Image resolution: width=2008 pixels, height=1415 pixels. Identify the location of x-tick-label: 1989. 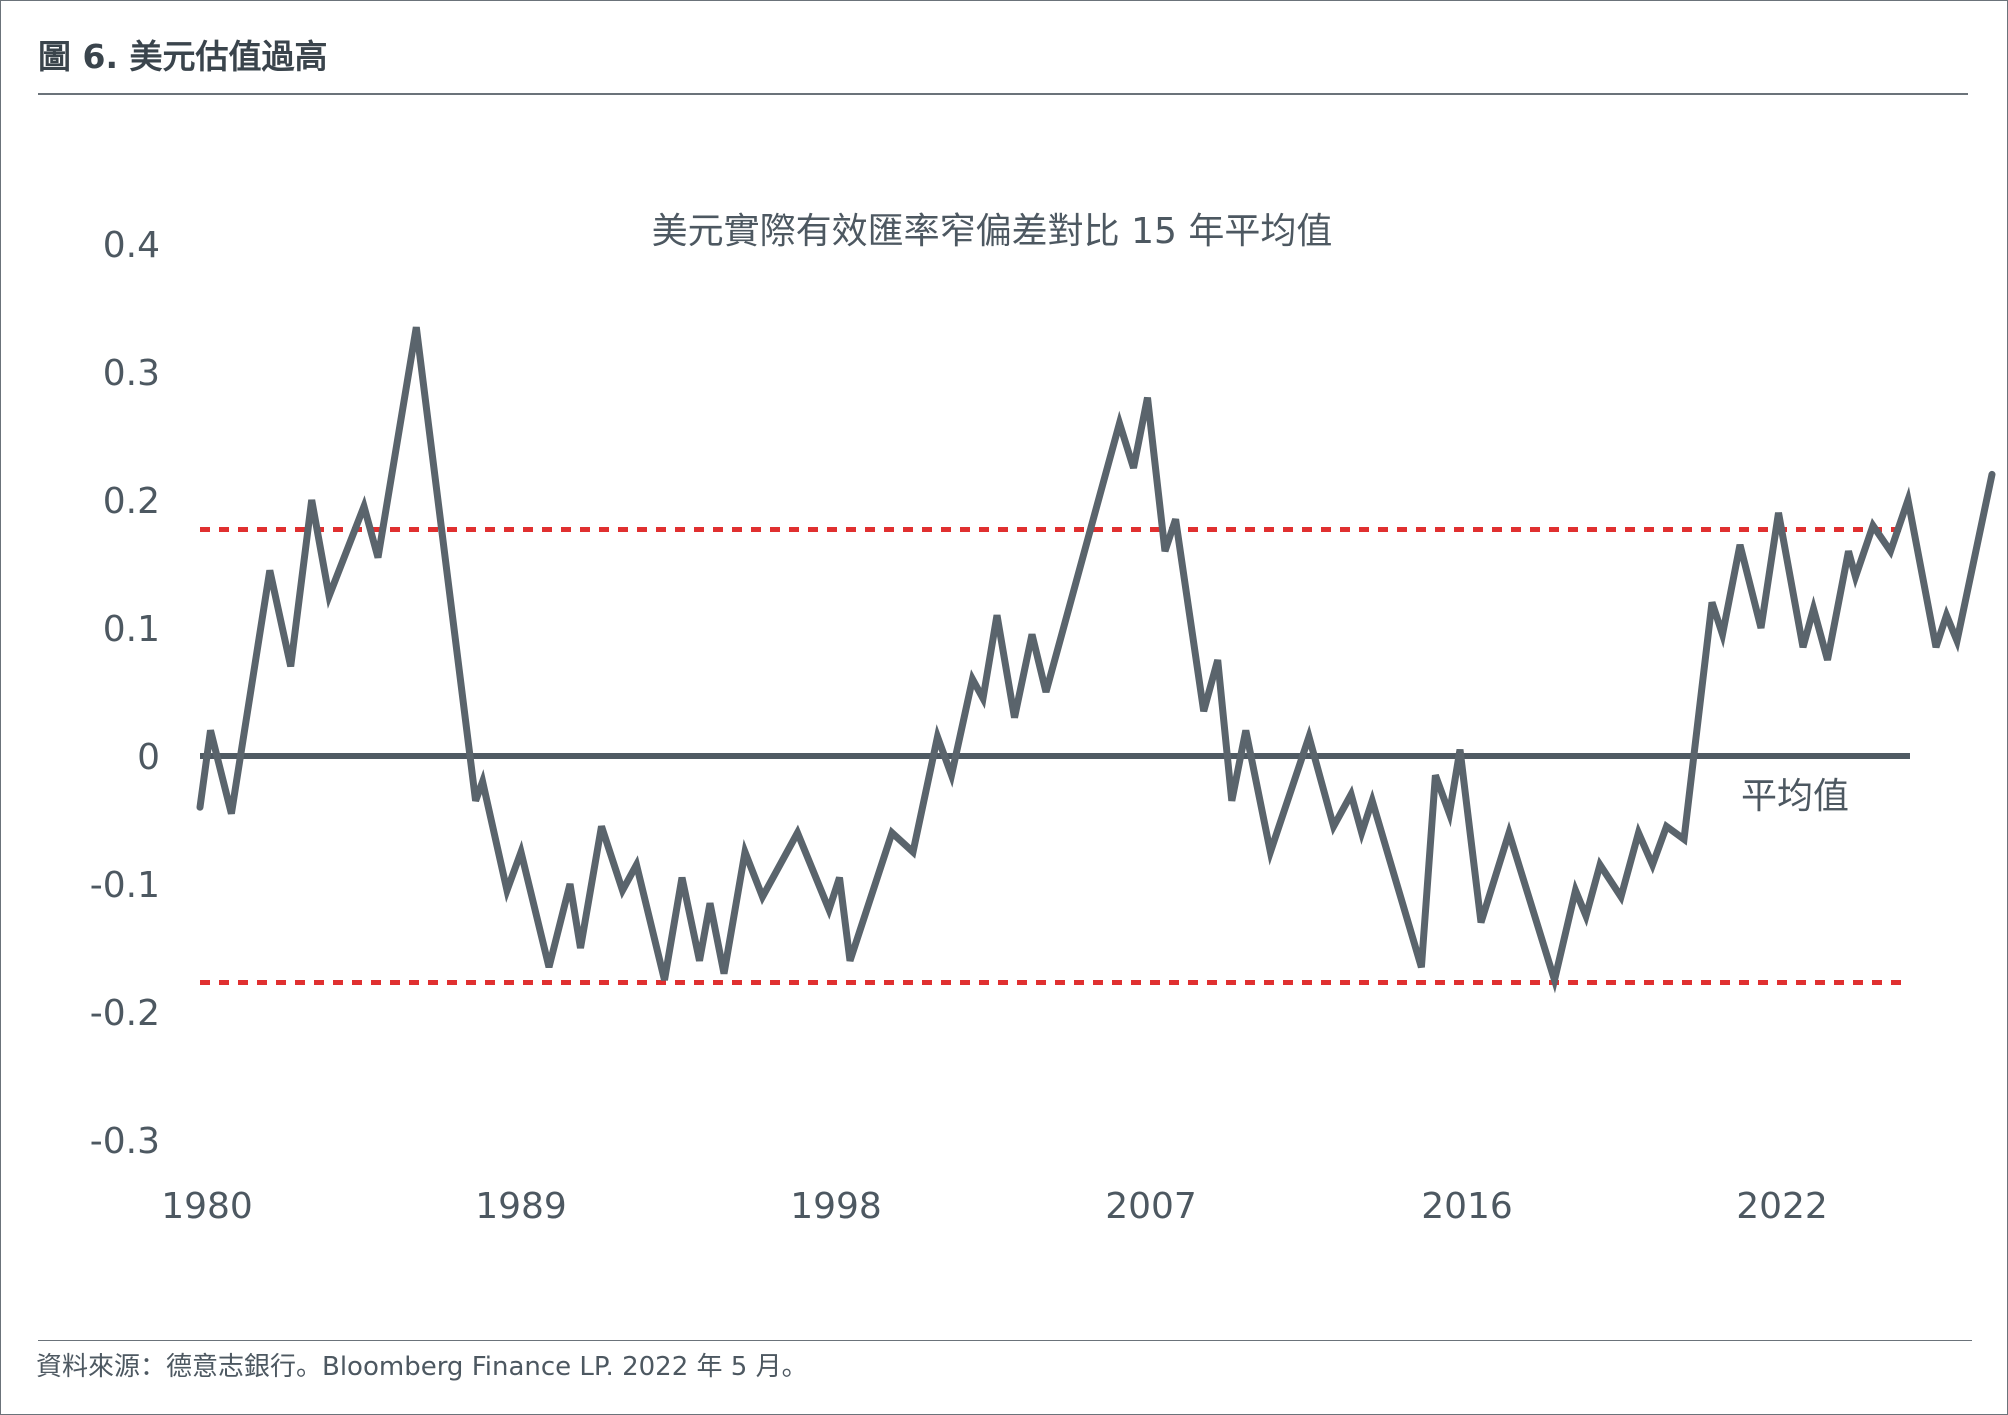
(521, 1206).